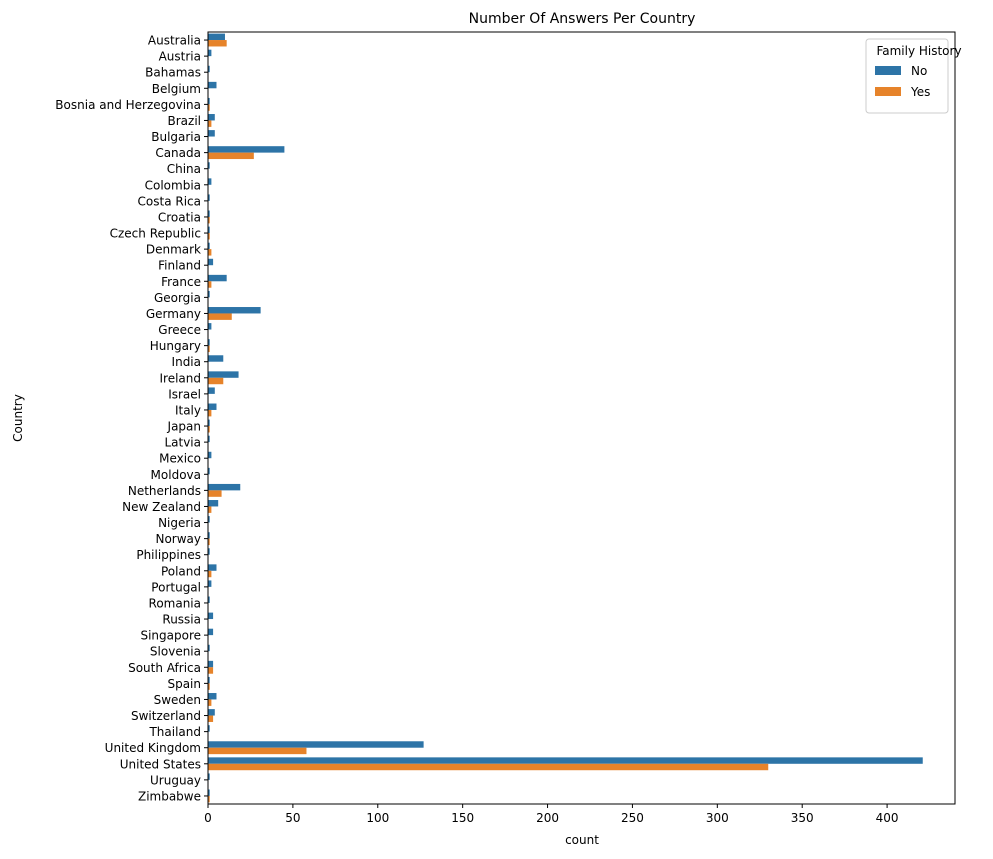  Describe the element at coordinates (160, 764) in the screenshot. I see `y-tick-label: United States` at that location.